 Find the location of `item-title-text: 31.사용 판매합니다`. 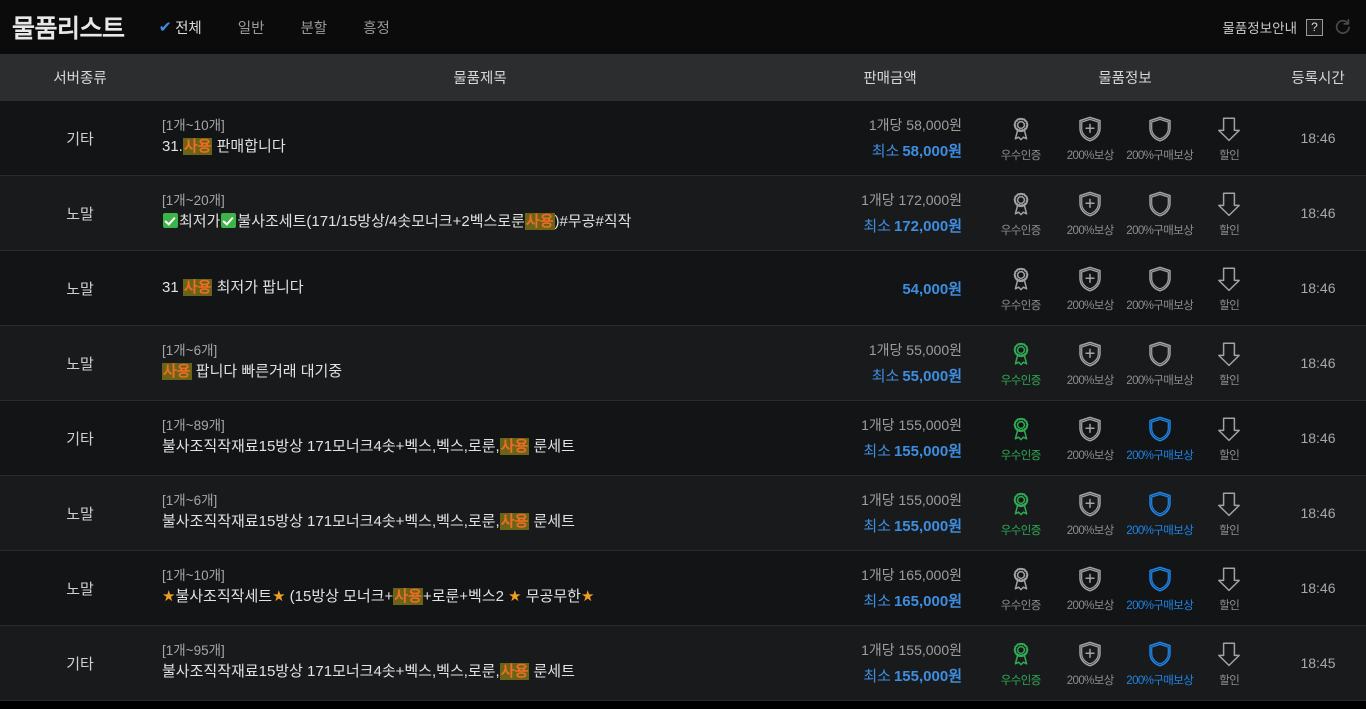

item-title-text: 31.사용 판매합니다 is located at coordinates (224, 147).